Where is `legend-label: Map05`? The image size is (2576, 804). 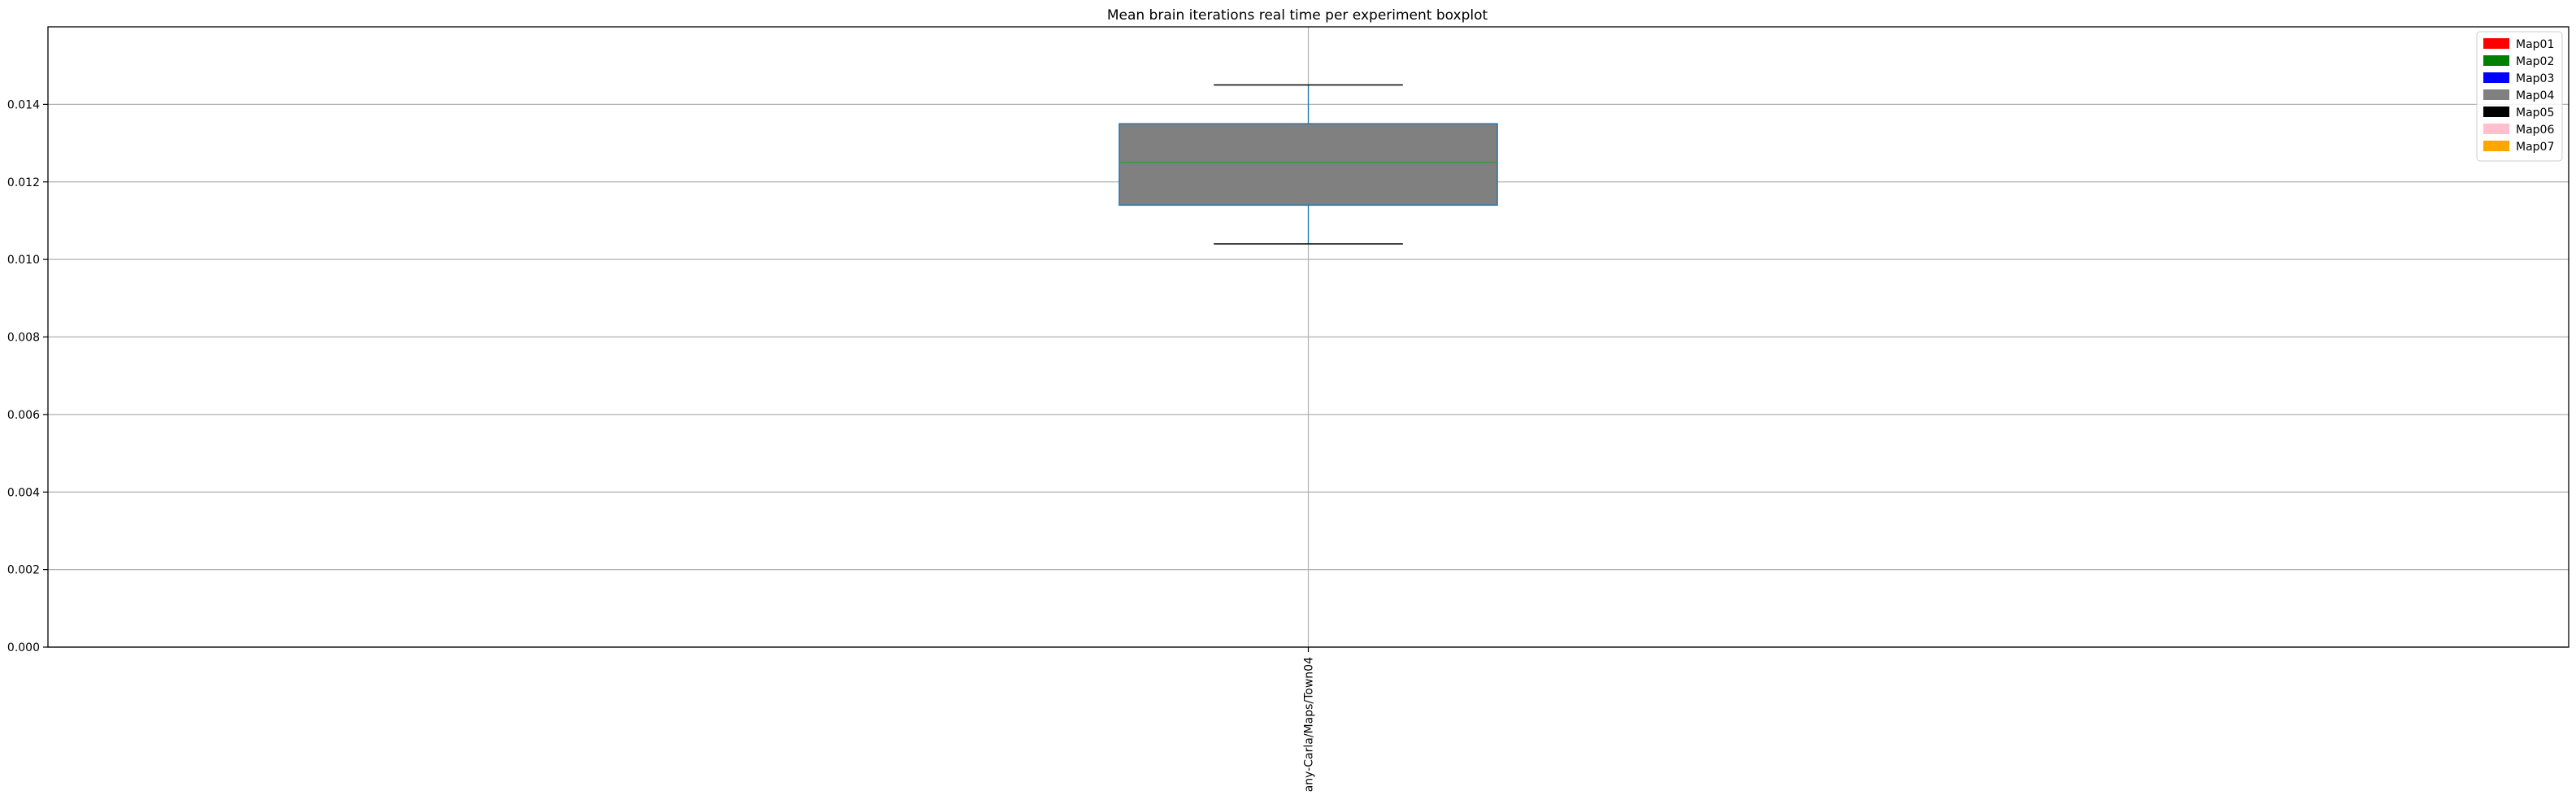
legend-label: Map05 is located at coordinates (2535, 113).